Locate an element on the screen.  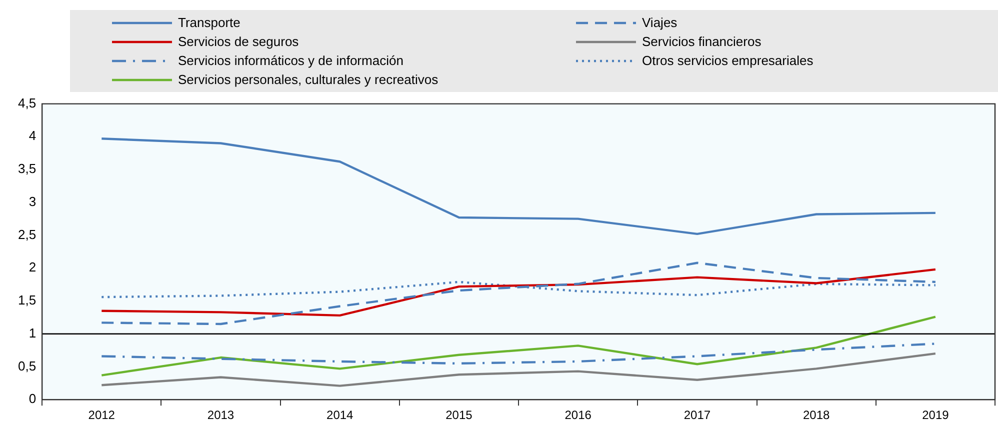
legend-label: Otros servicios empresariales is located at coordinates (728, 60).